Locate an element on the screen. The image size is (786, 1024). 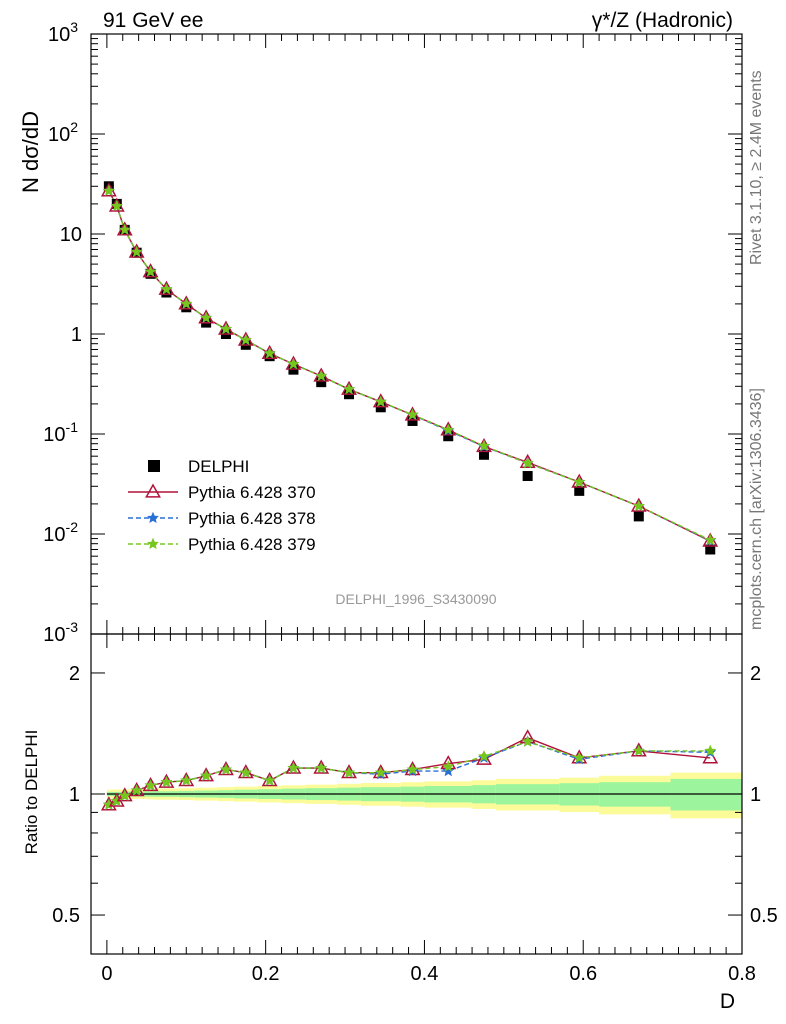
x-tick-label: 0.2 is located at coordinates (266, 974).